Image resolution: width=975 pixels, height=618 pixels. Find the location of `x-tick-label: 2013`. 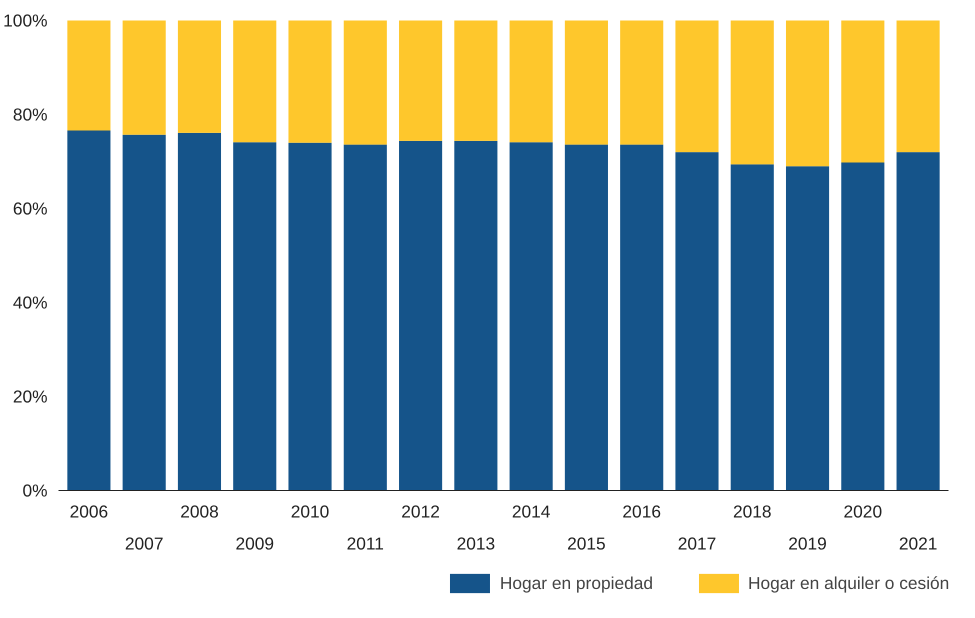

x-tick-label: 2013 is located at coordinates (476, 544).